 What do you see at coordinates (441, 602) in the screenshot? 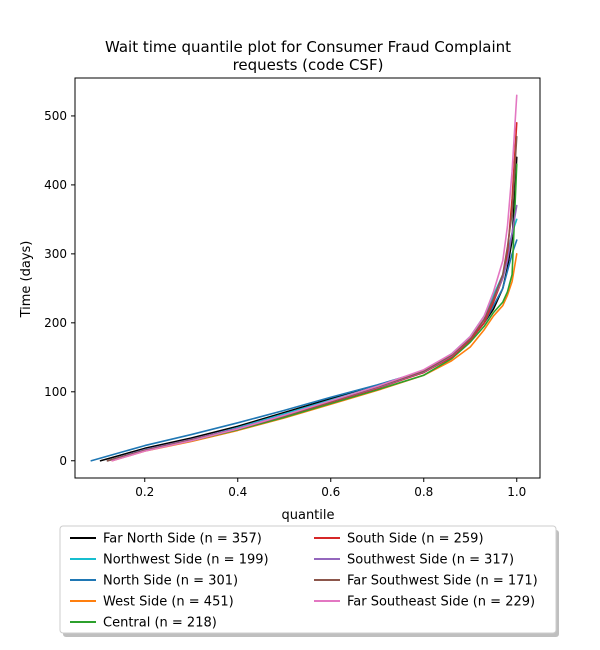
I see `legend-label-8: Far Southeast Side (n = 229)` at bounding box center [441, 602].